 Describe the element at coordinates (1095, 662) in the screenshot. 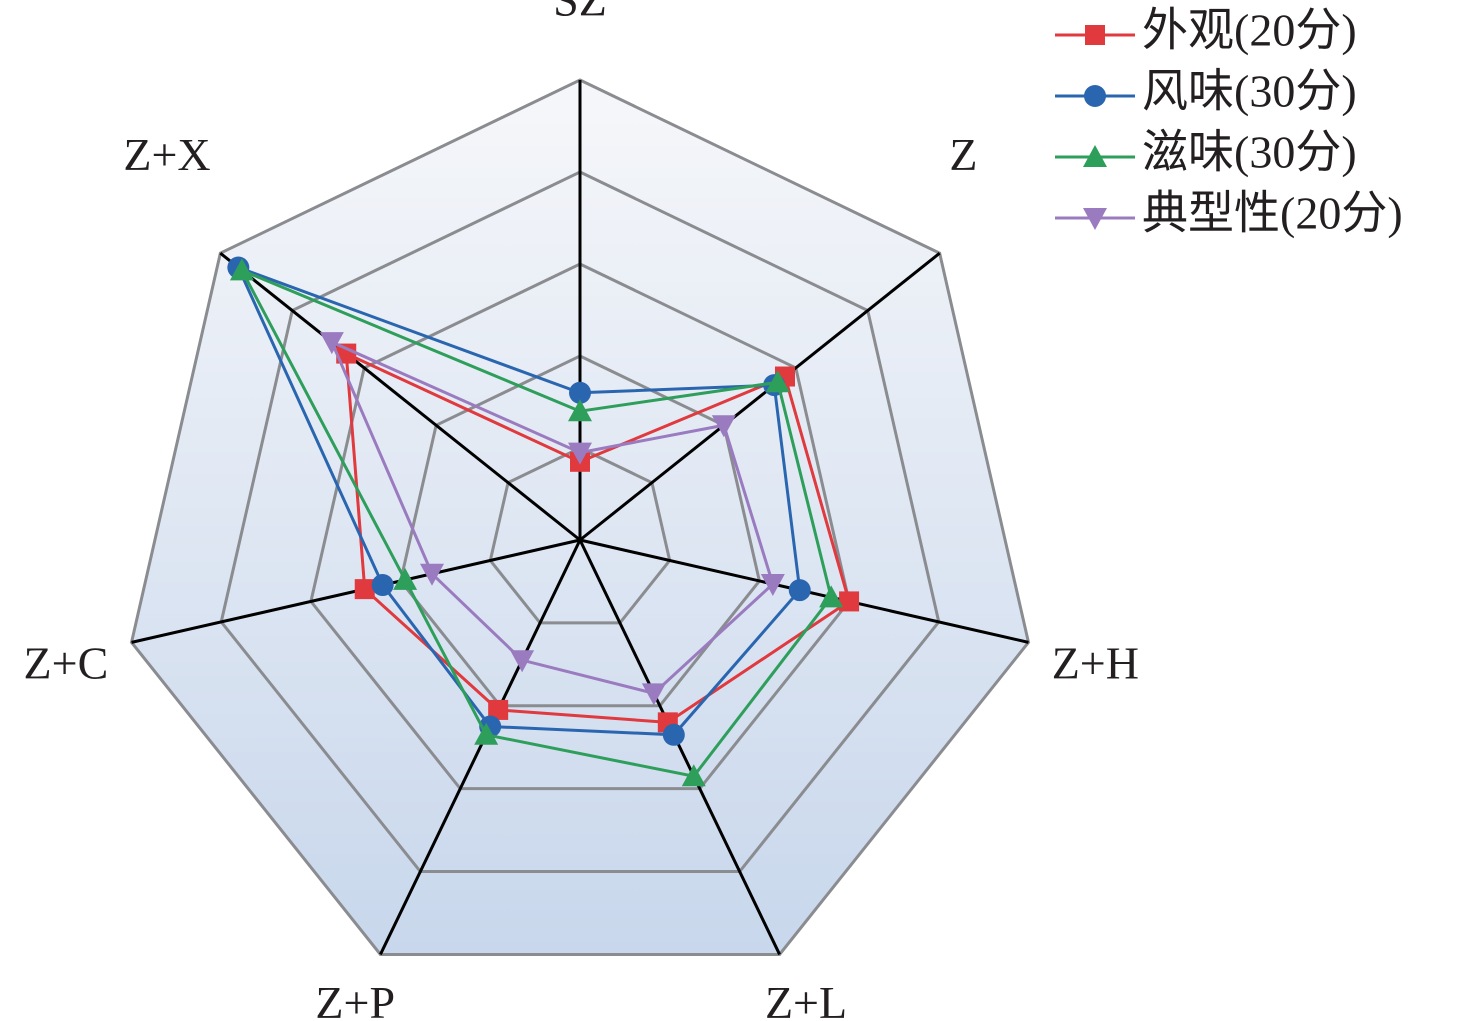

I see `axis-label: Z+H` at that location.